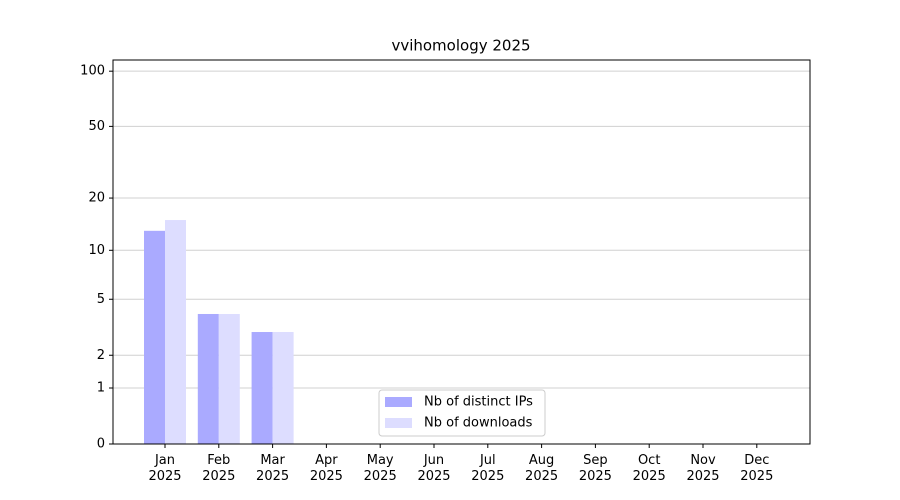  I want to click on x-tick-label: Jul 2025, so click(488, 468).